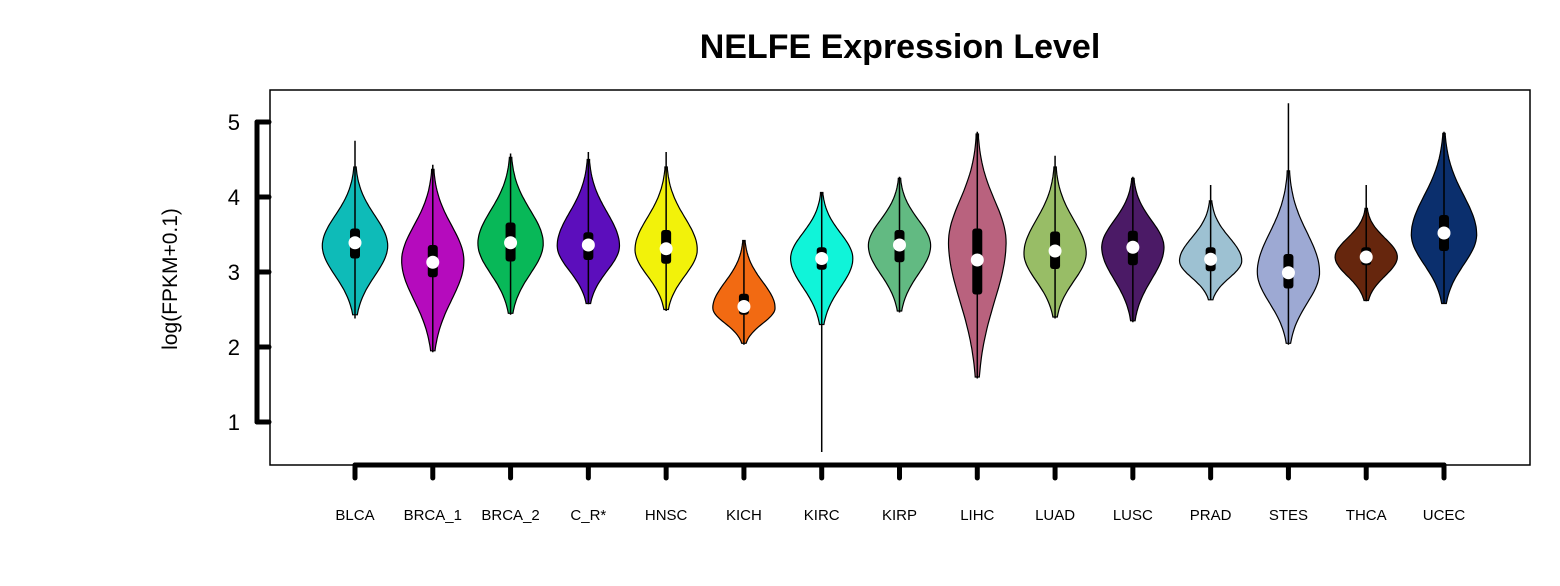 This screenshot has height=586, width=1560. I want to click on x-tick-label: LUSC, so click(1133, 515).